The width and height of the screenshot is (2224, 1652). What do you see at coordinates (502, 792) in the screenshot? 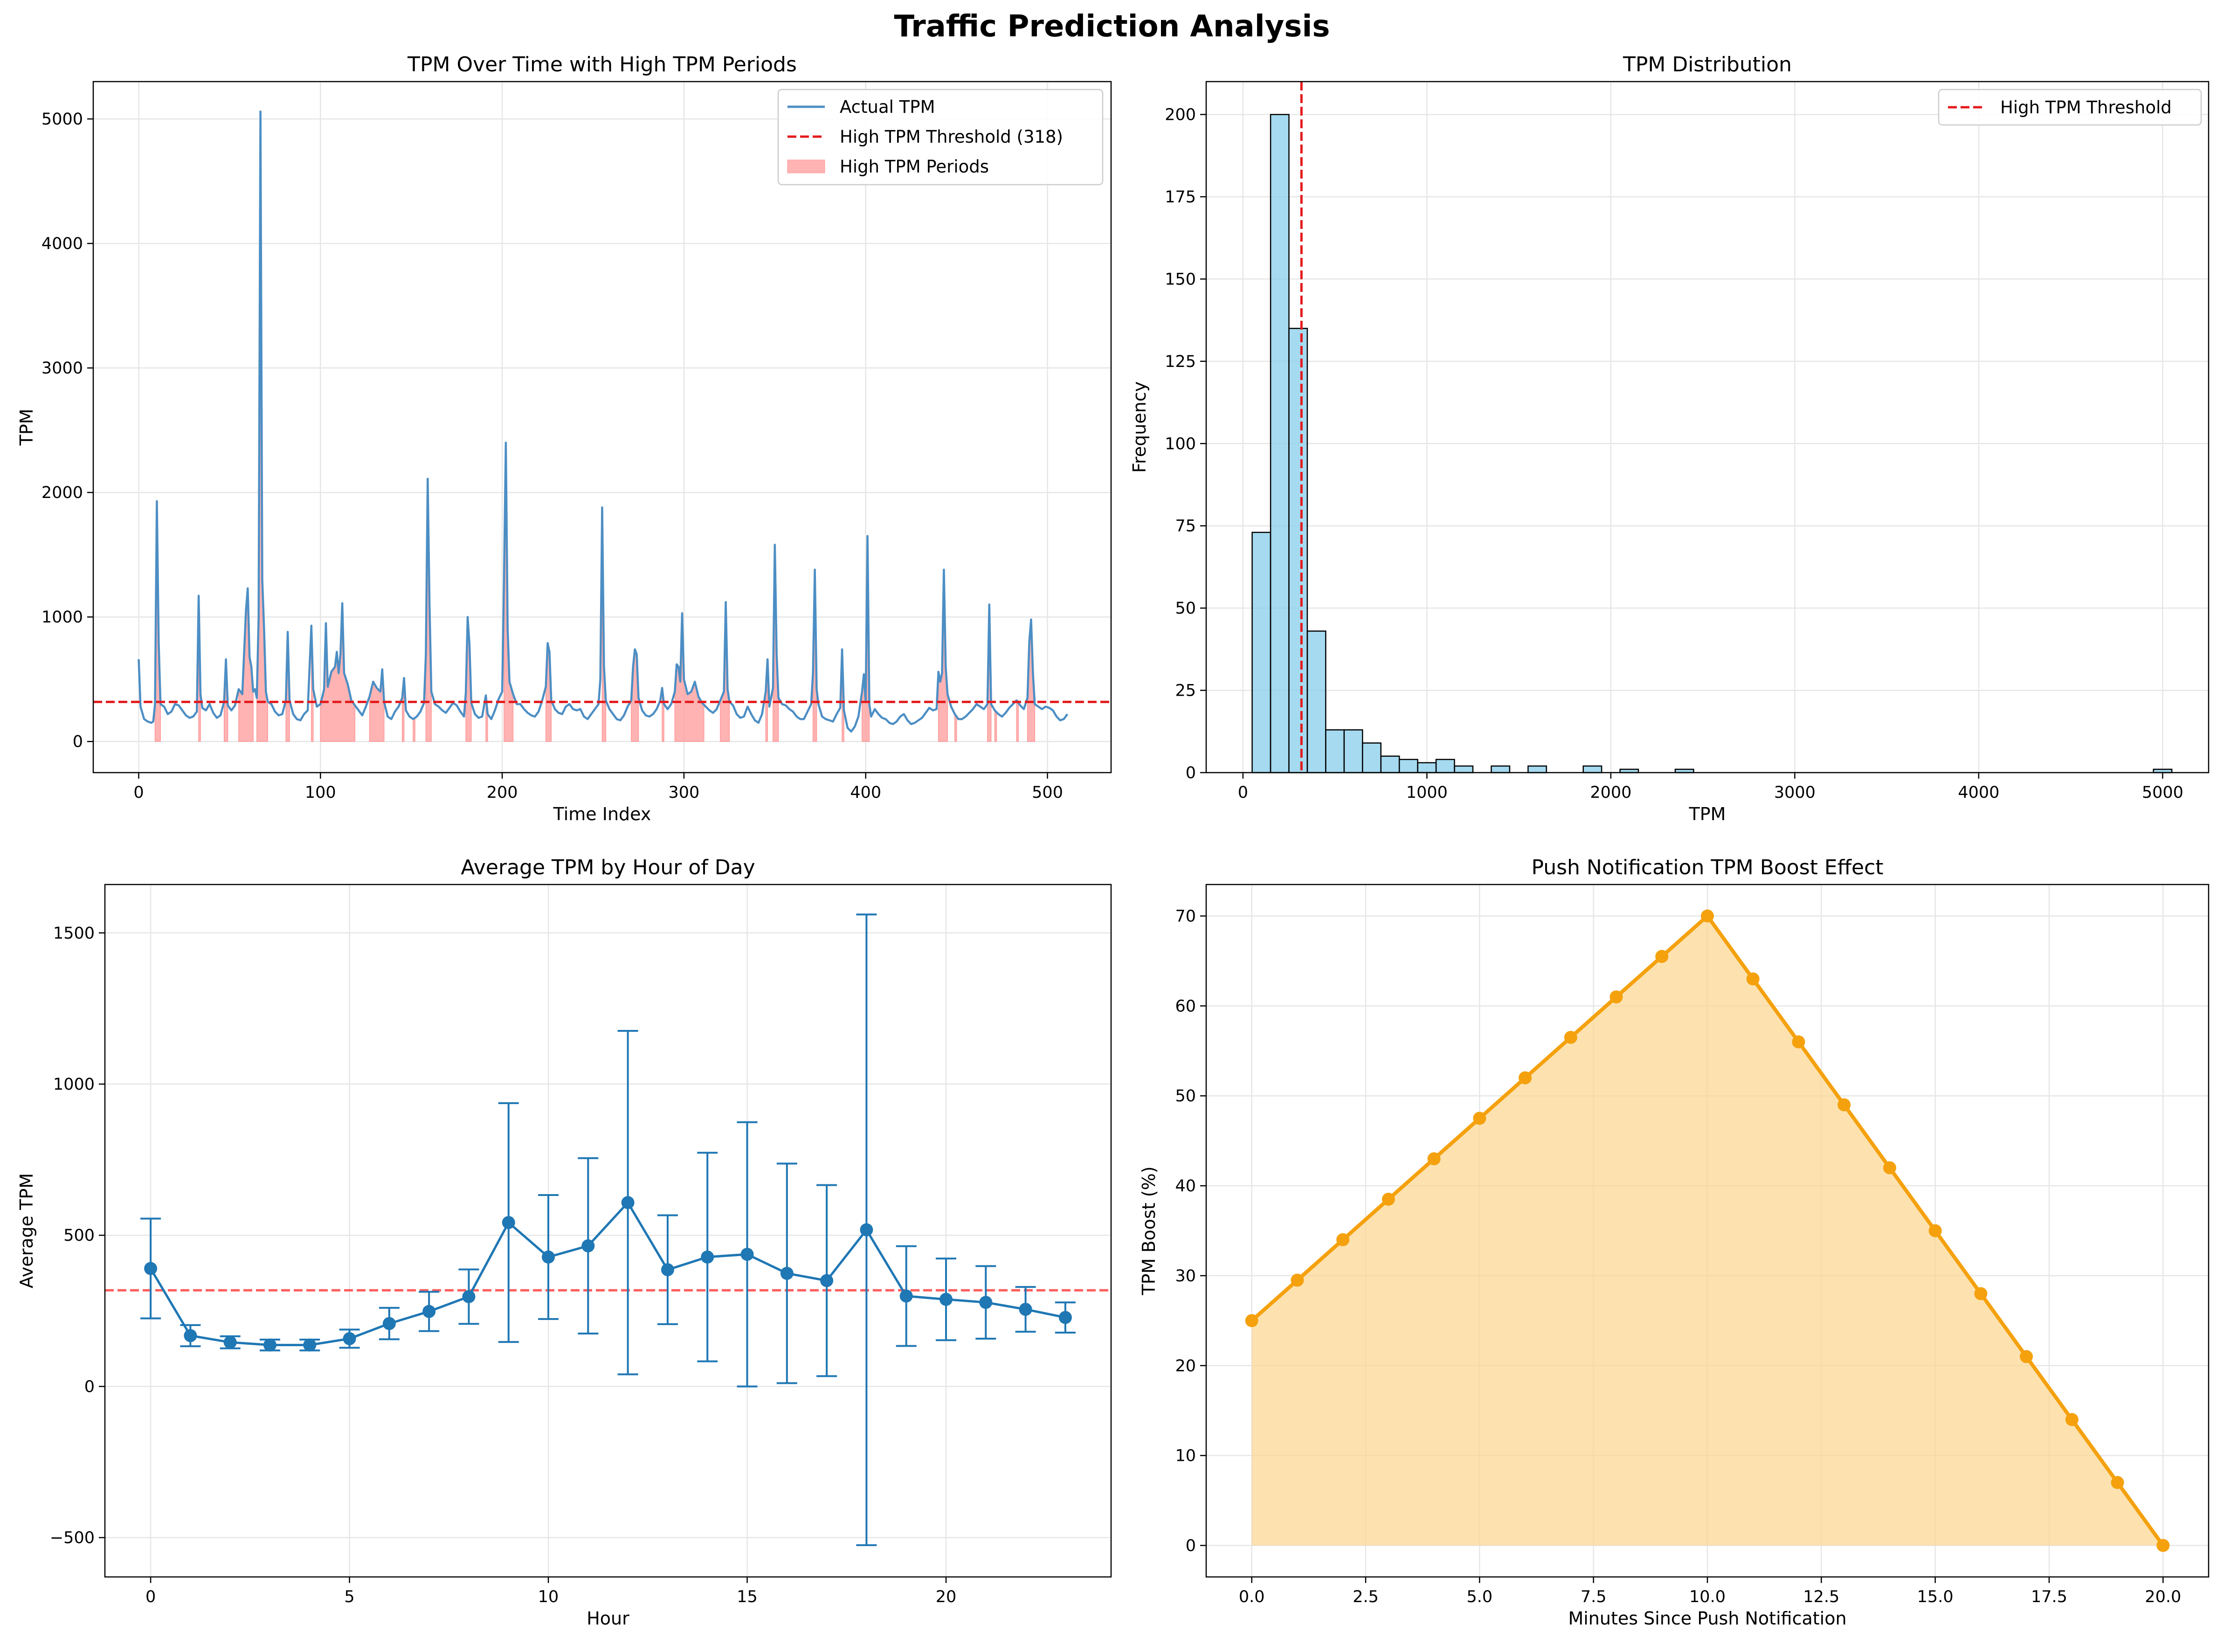
I see `x-tick-label: 200` at bounding box center [502, 792].